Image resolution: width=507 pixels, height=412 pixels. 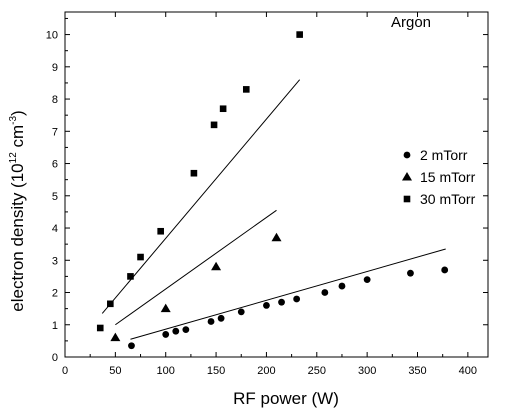 What do you see at coordinates (52, 36) in the screenshot?
I see `y-tick-label: 10` at bounding box center [52, 36].